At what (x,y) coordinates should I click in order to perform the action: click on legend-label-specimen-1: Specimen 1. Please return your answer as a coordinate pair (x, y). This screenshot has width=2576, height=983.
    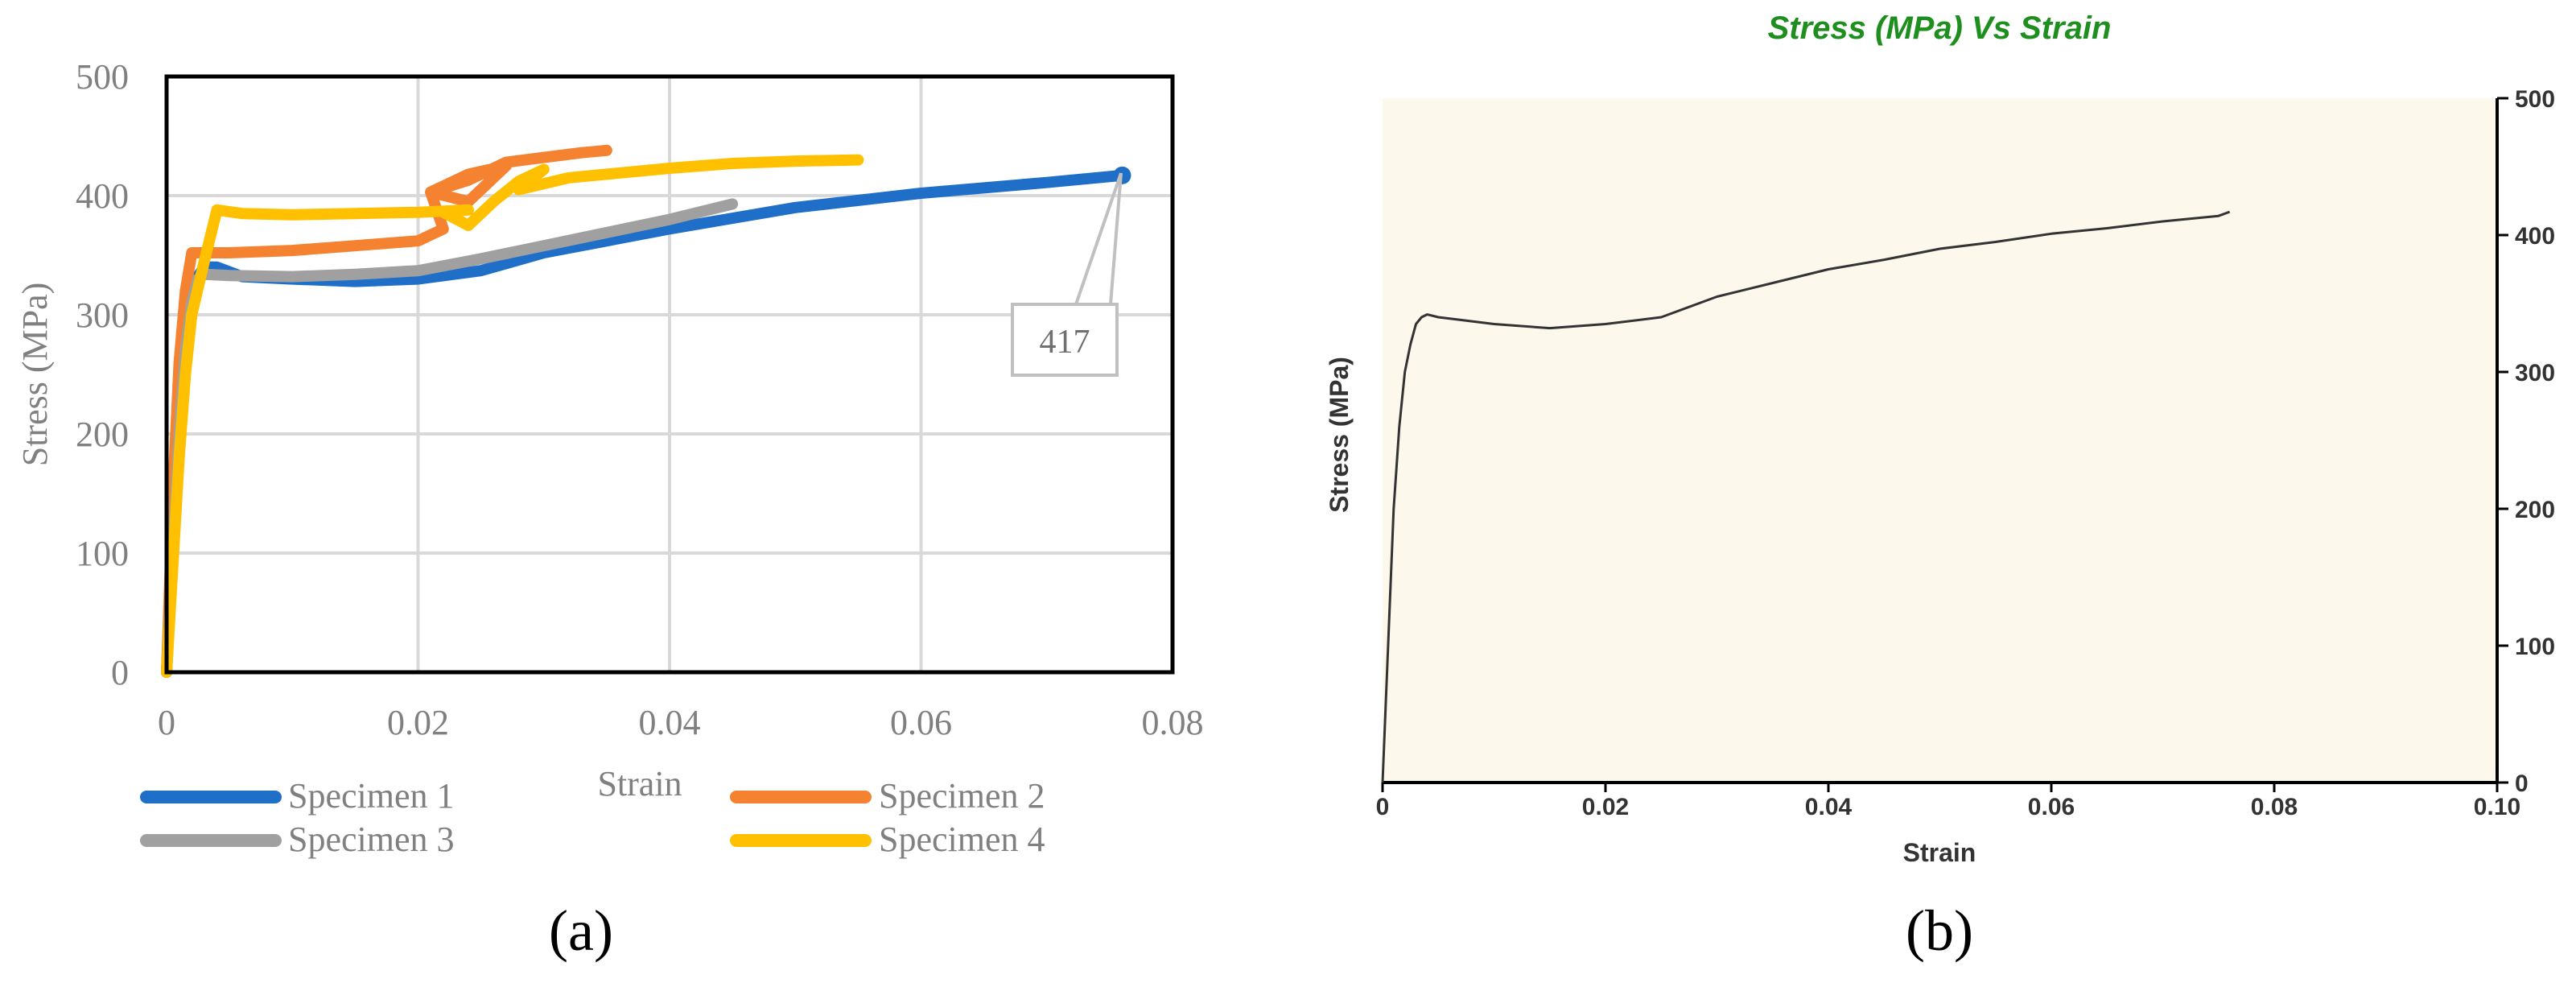
    Looking at the image, I should click on (371, 796).